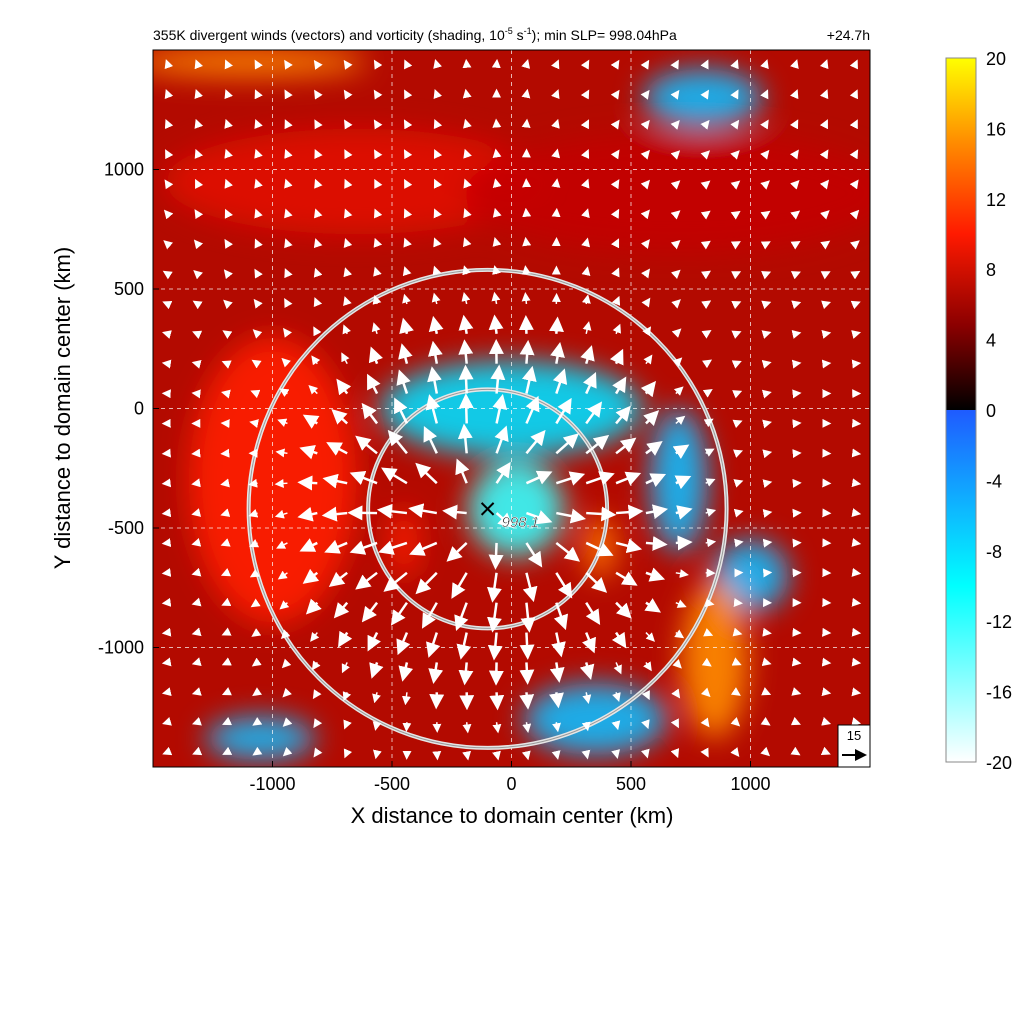 This screenshot has height=1024, width=1024. Describe the element at coordinates (487, 509) in the screenshot. I see `center-marker` at that location.